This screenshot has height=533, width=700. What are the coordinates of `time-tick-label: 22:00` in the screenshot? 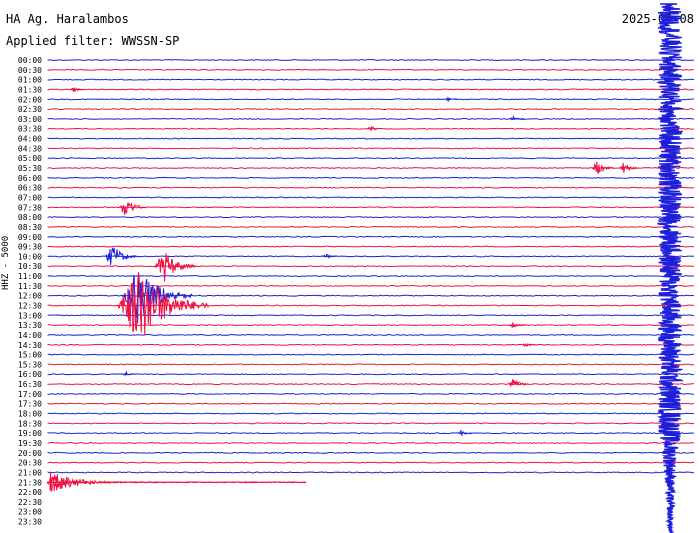 It's located at (30, 492).